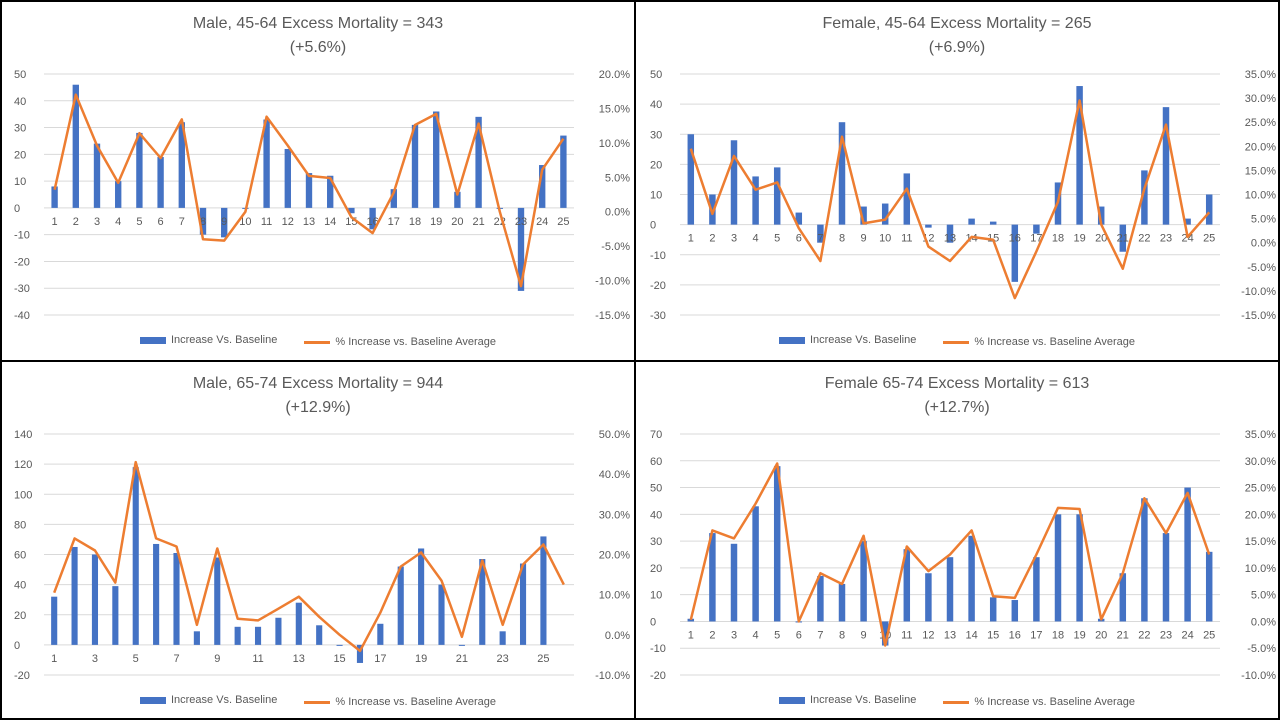 This screenshot has width=1280, height=720. I want to click on y-tick-label: 80, so click(20, 525).